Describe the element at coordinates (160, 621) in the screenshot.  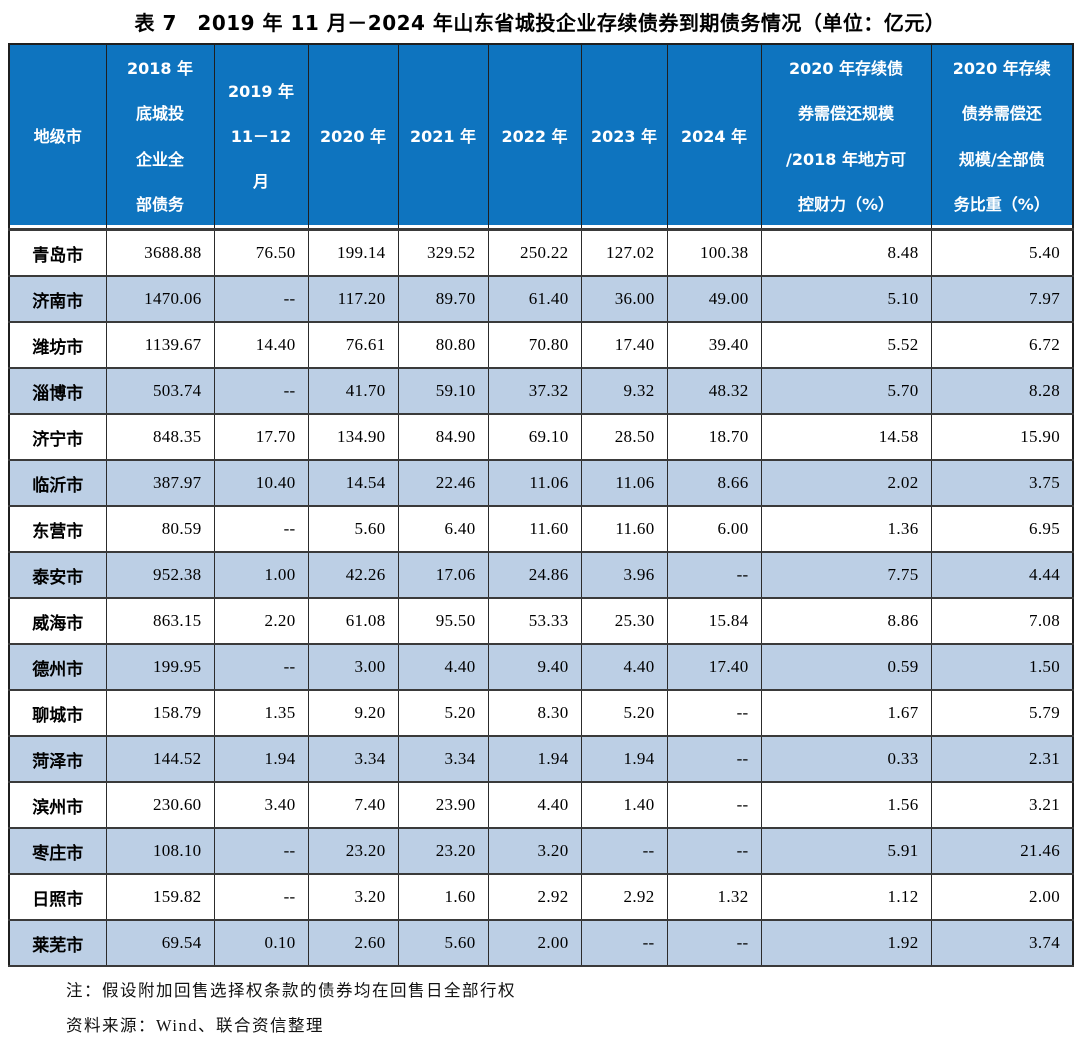
I see `value-cell: 863.15` at that location.